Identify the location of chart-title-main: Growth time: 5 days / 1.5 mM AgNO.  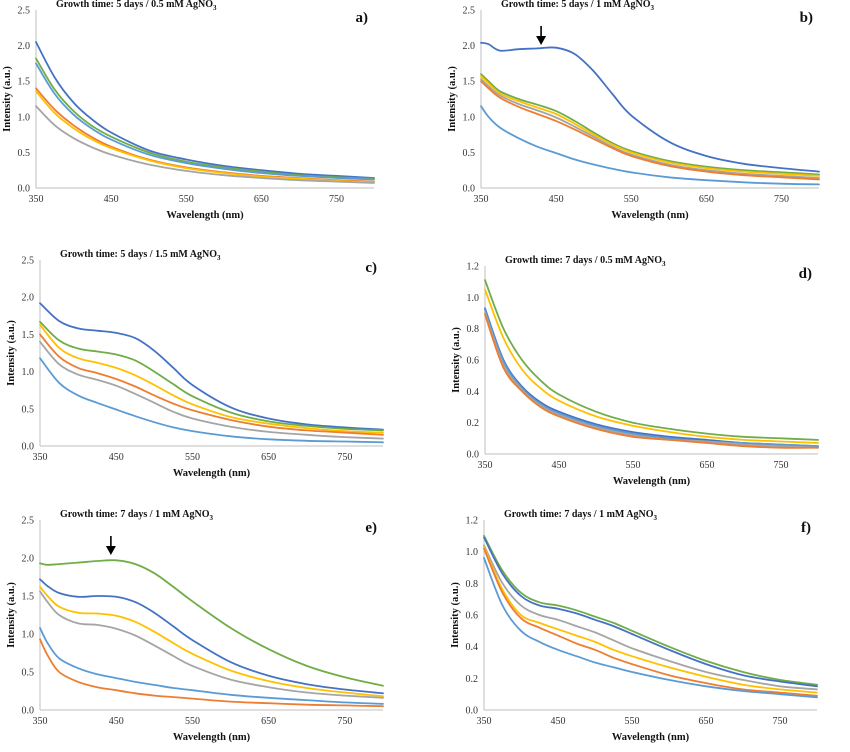
(138, 254).